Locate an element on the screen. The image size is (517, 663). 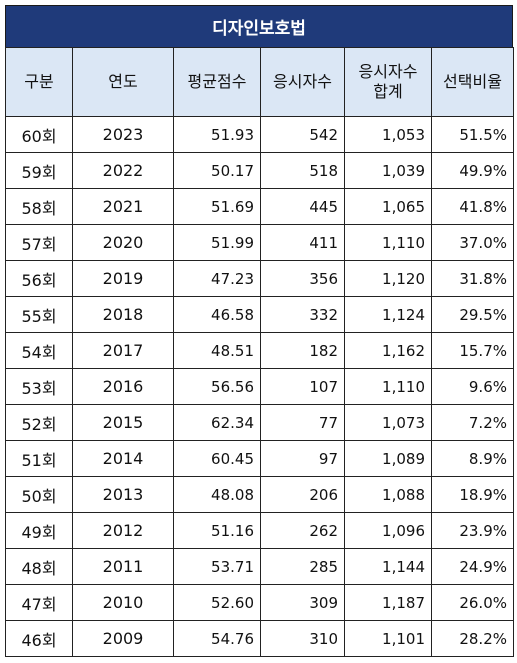
table-row: 60회 2023 51.93 542 1,053 51.5% is located at coordinates (259, 134).